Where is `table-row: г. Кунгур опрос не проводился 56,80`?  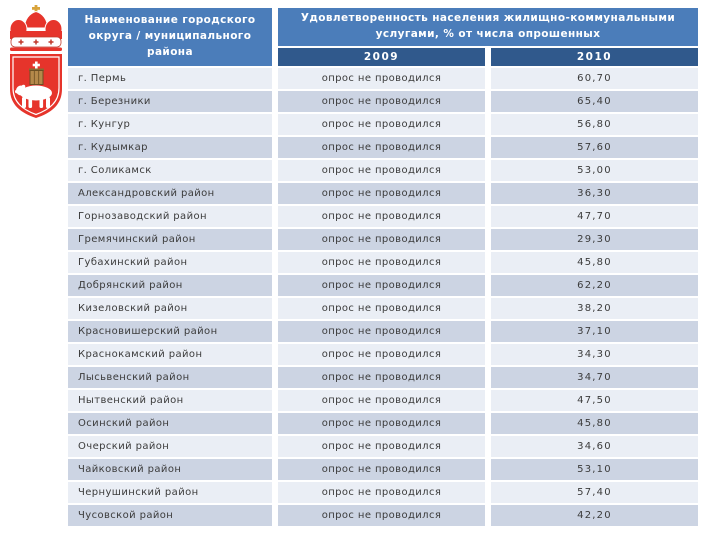 table-row: г. Кунгур опрос не проводился 56,80 is located at coordinates (383, 124).